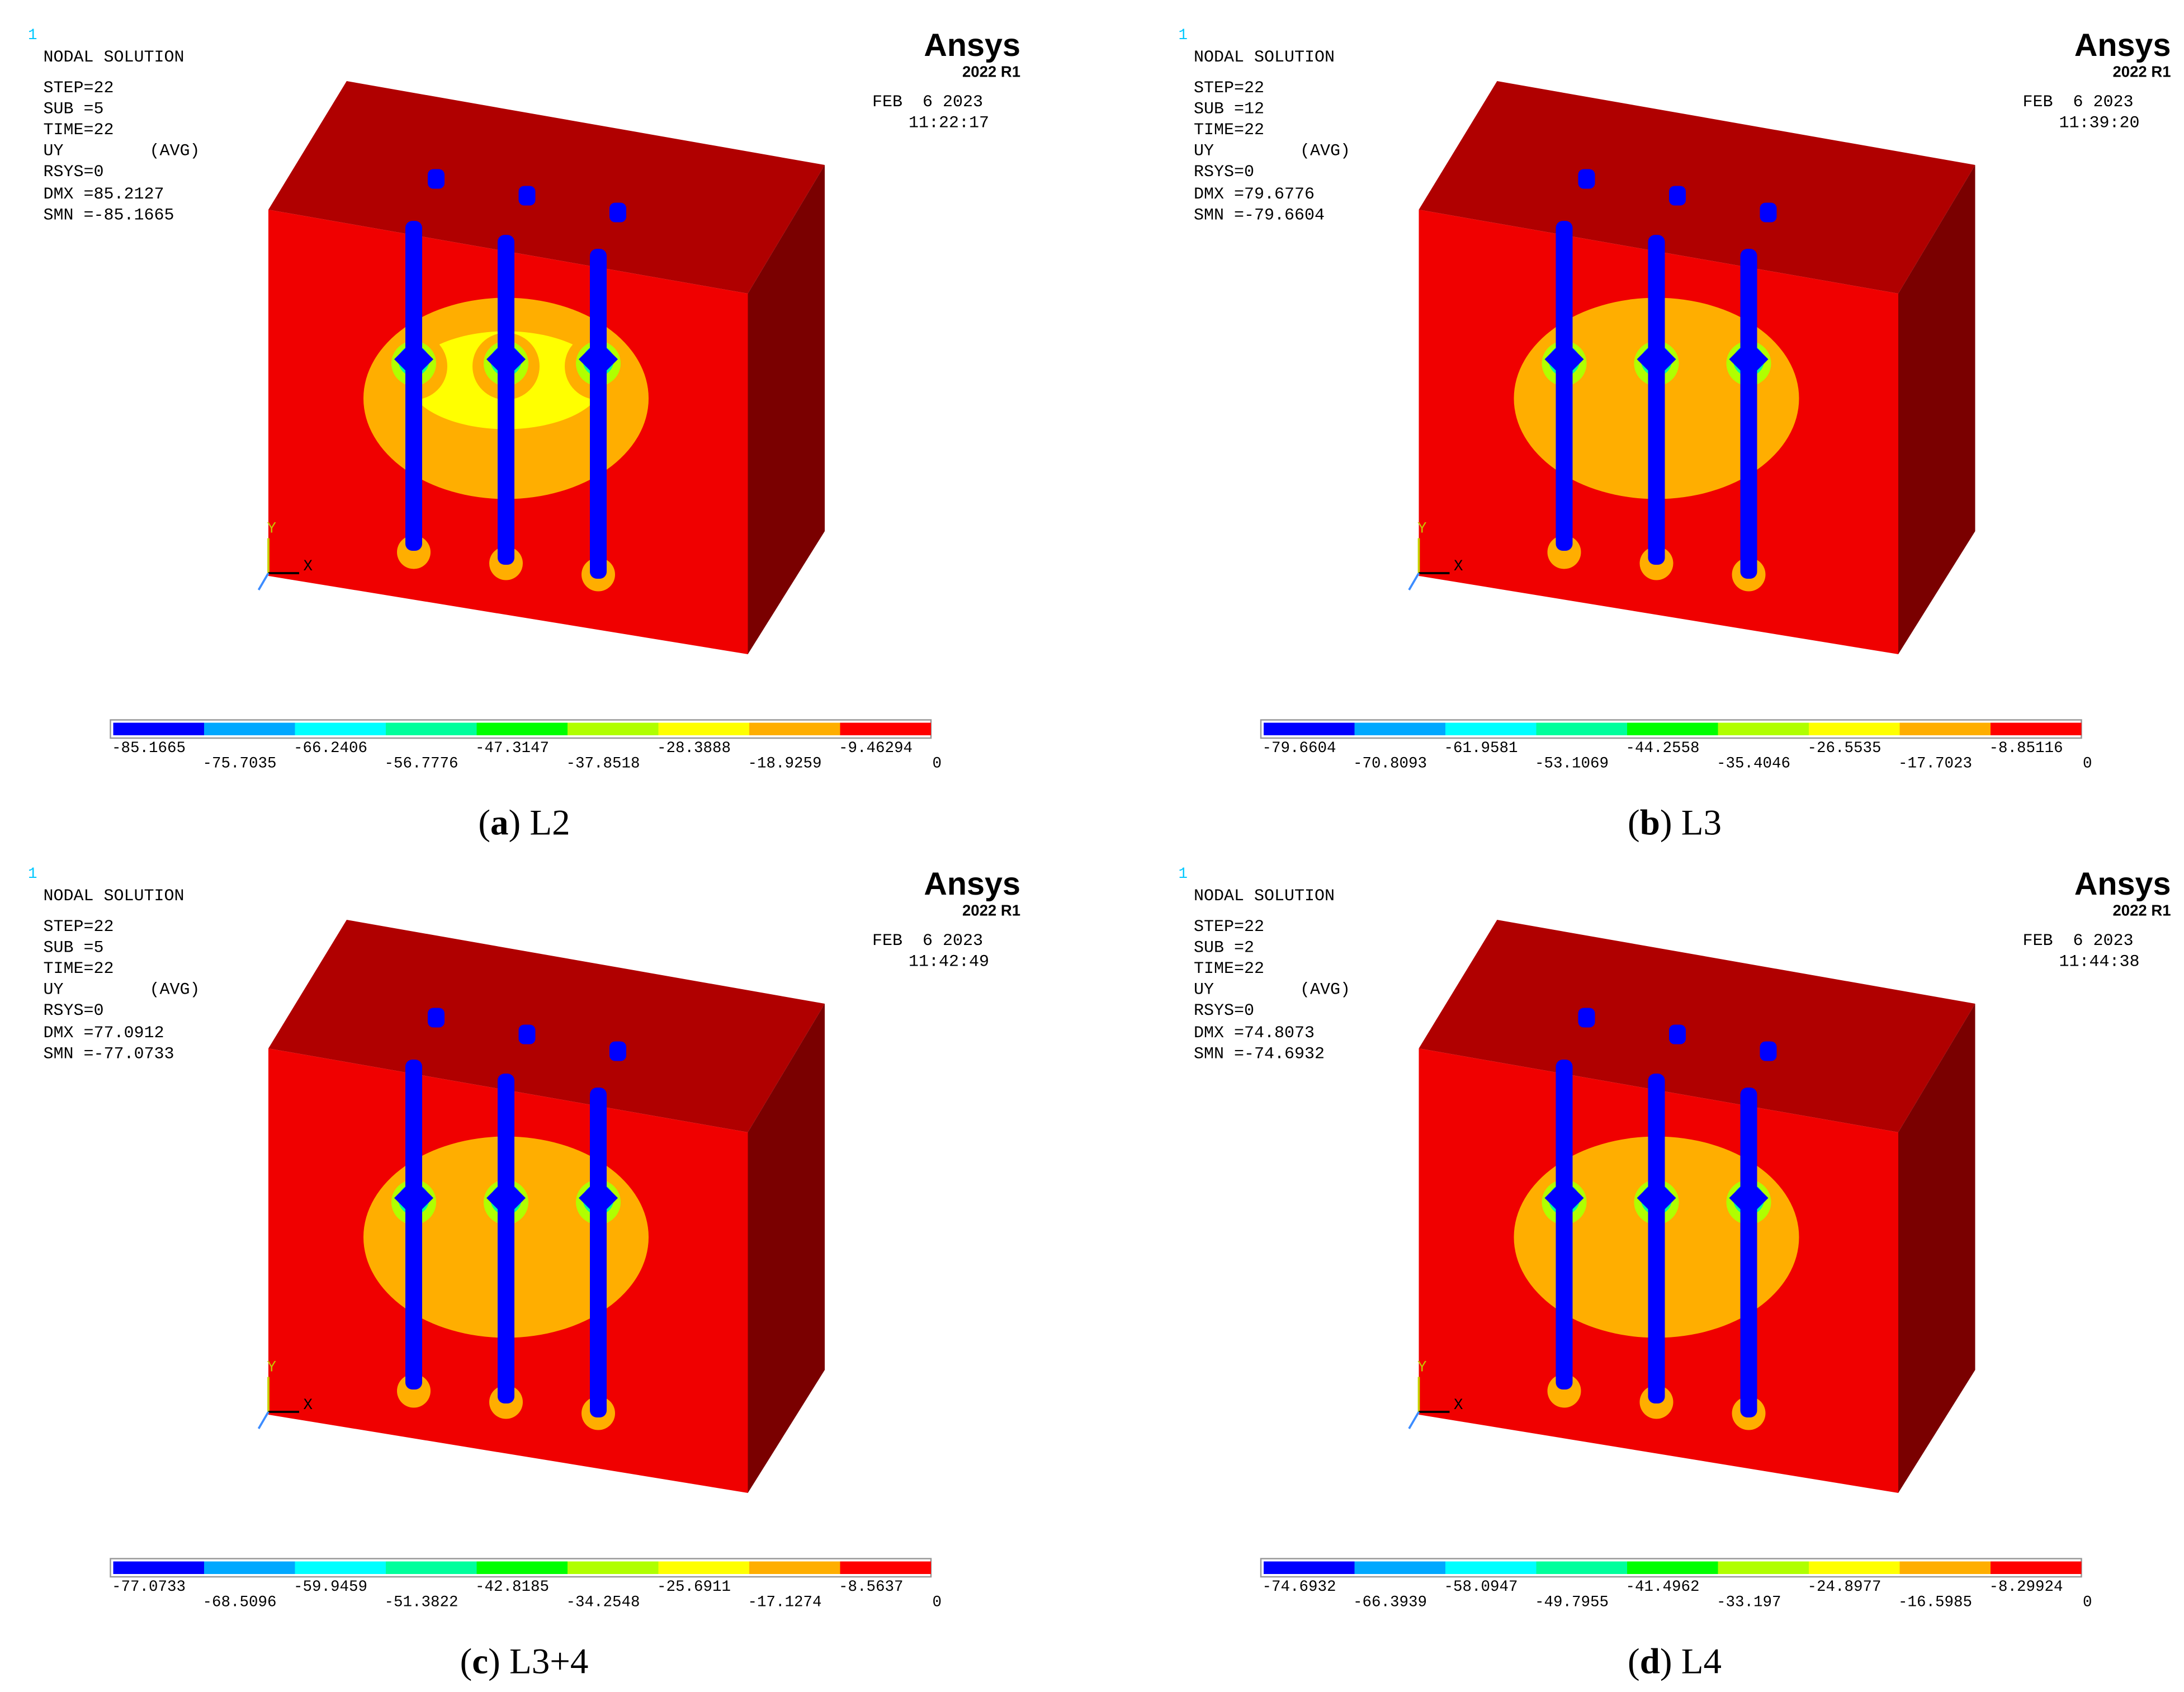  I want to click on axis-label: X, so click(1458, 567).